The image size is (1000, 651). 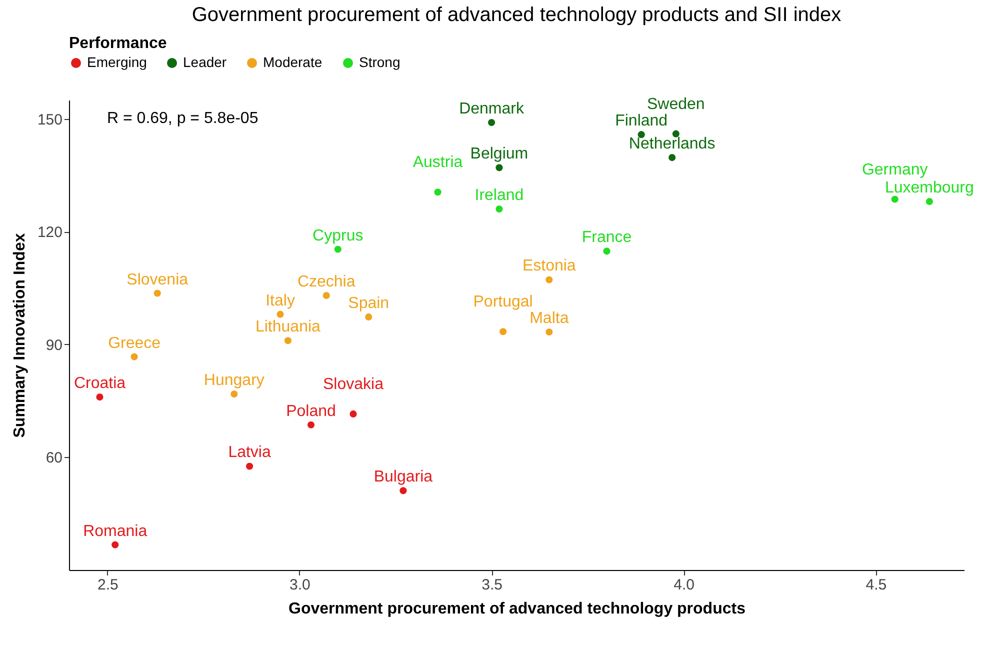 What do you see at coordinates (292, 62) in the screenshot?
I see `legend-label: Moderate` at bounding box center [292, 62].